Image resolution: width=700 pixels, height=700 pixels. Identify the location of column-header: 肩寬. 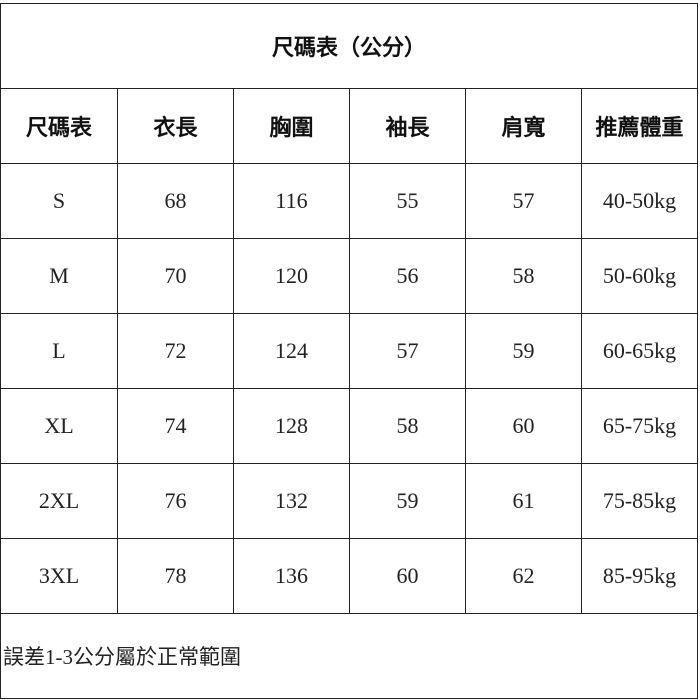
(523, 126).